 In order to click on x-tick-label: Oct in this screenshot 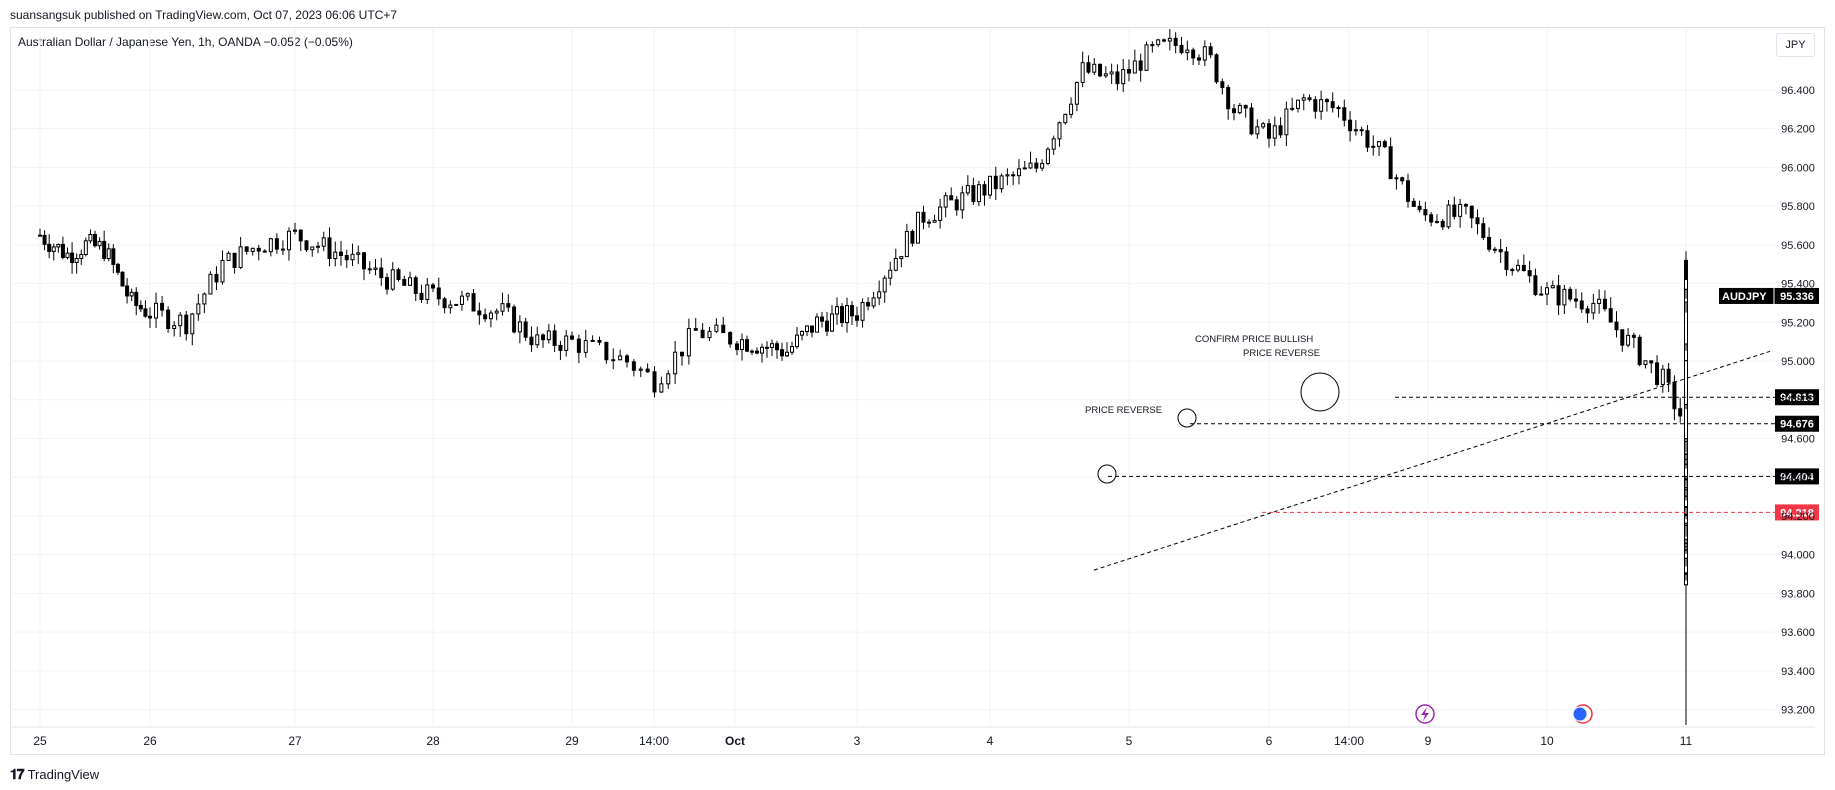, I will do `click(735, 741)`.